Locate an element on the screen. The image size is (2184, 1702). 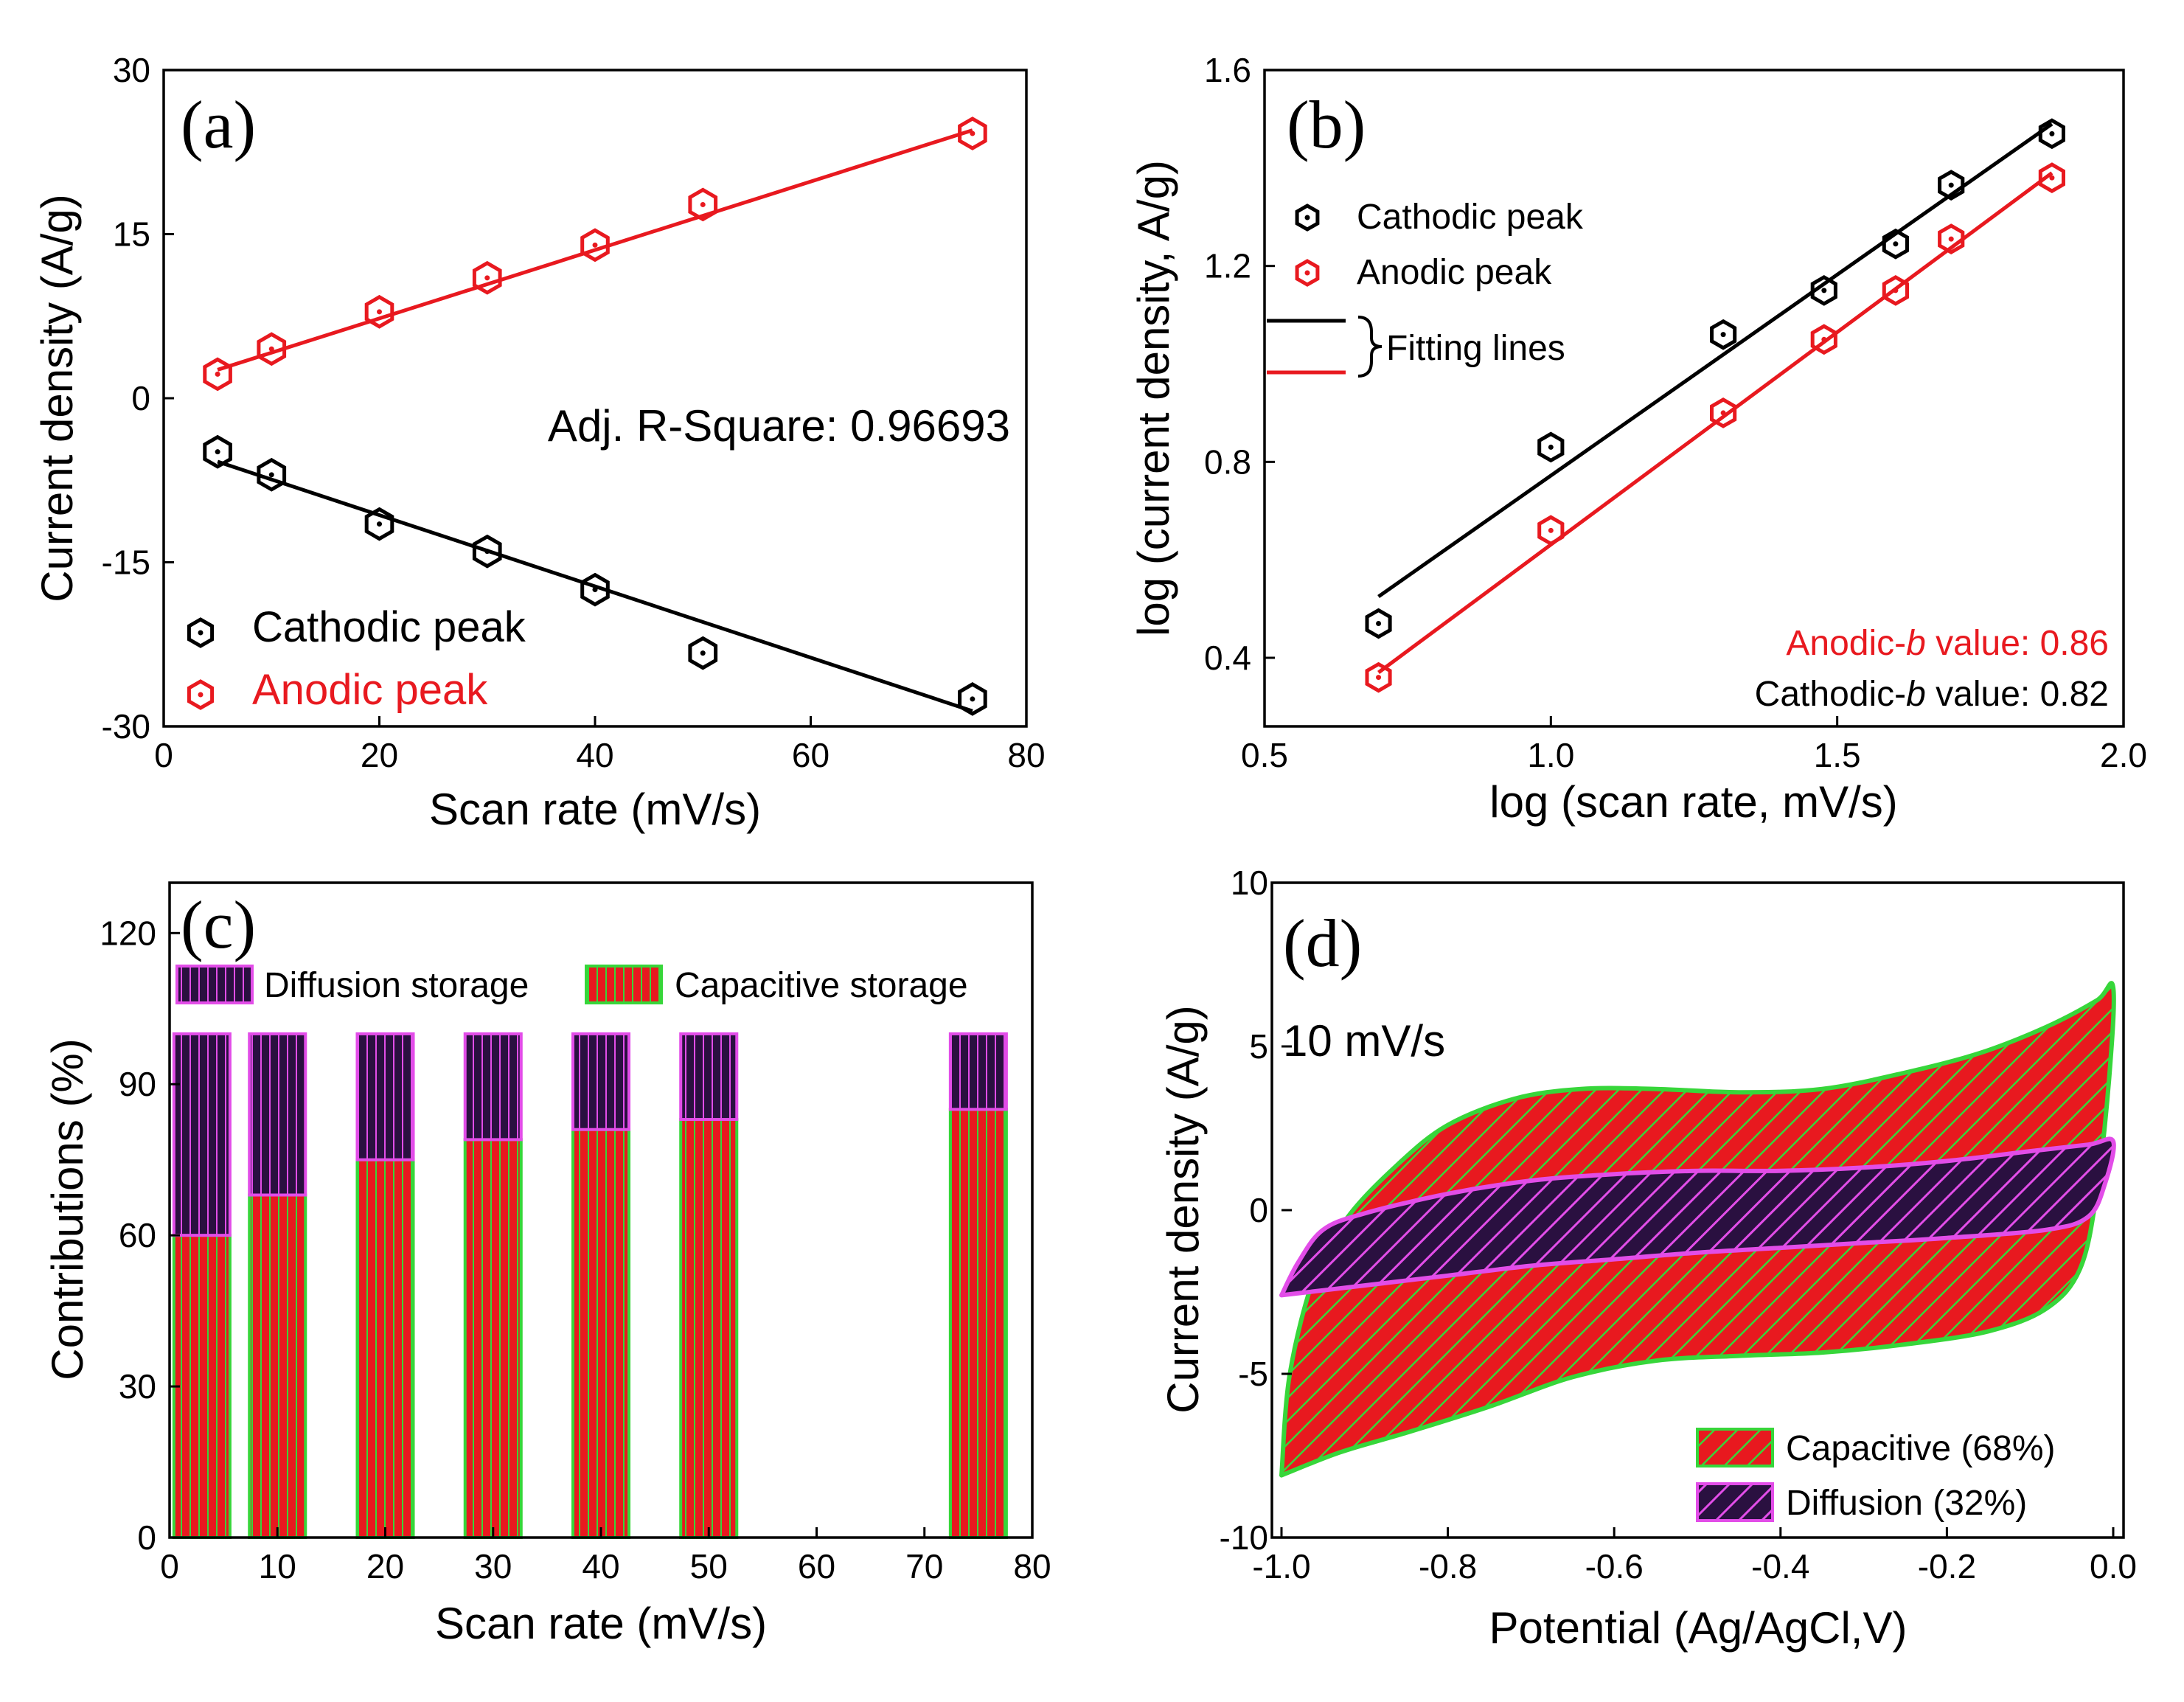
panel-a-ytick-label: -30 is located at coordinates (126, 726).